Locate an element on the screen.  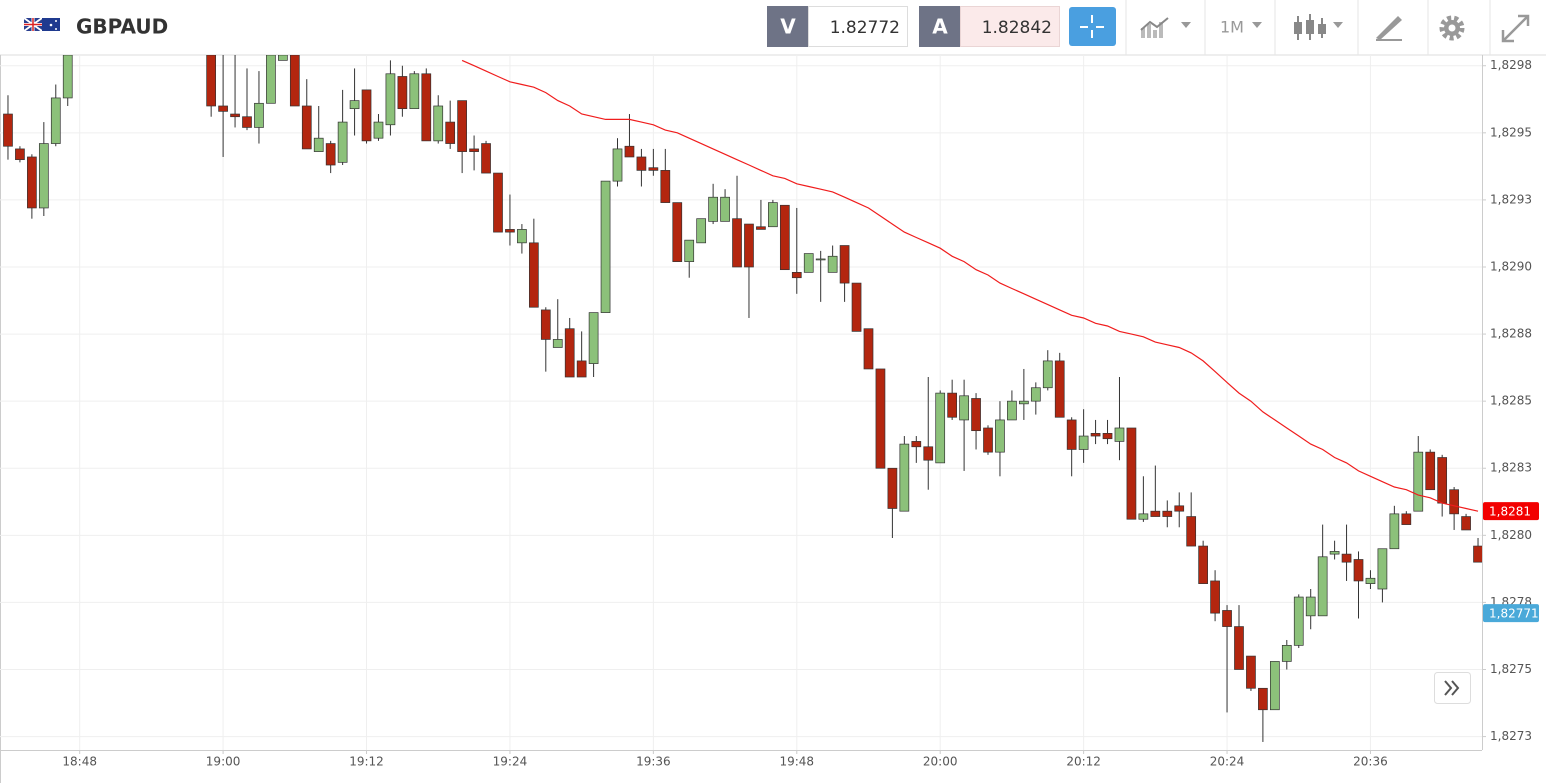
x-tick-label: 19:48 is located at coordinates (796, 762).